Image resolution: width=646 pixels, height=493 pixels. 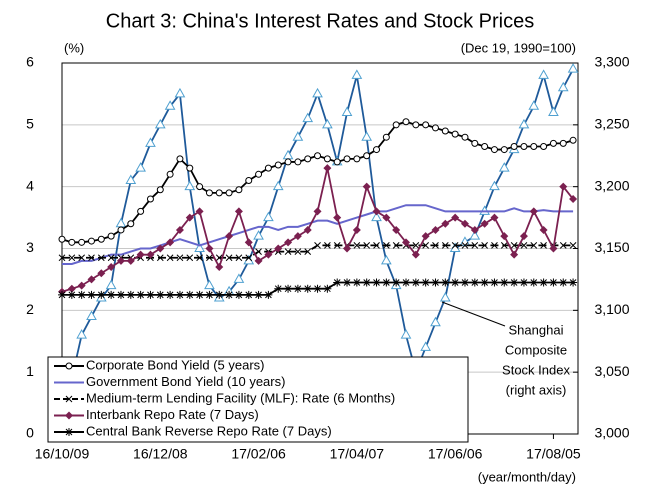 What do you see at coordinates (611, 371) in the screenshot?
I see `y2-tick-label: 3,050` at bounding box center [611, 371].